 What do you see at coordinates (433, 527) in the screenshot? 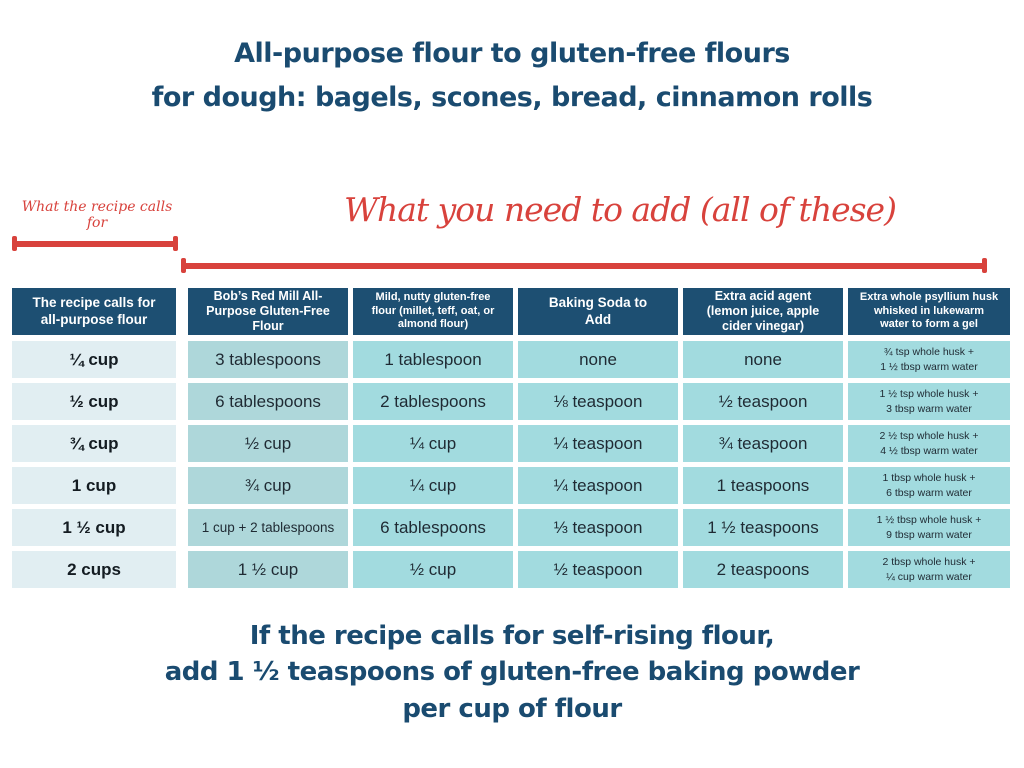
I see `cell-nutty-flour: 6 tablespoons` at bounding box center [433, 527].